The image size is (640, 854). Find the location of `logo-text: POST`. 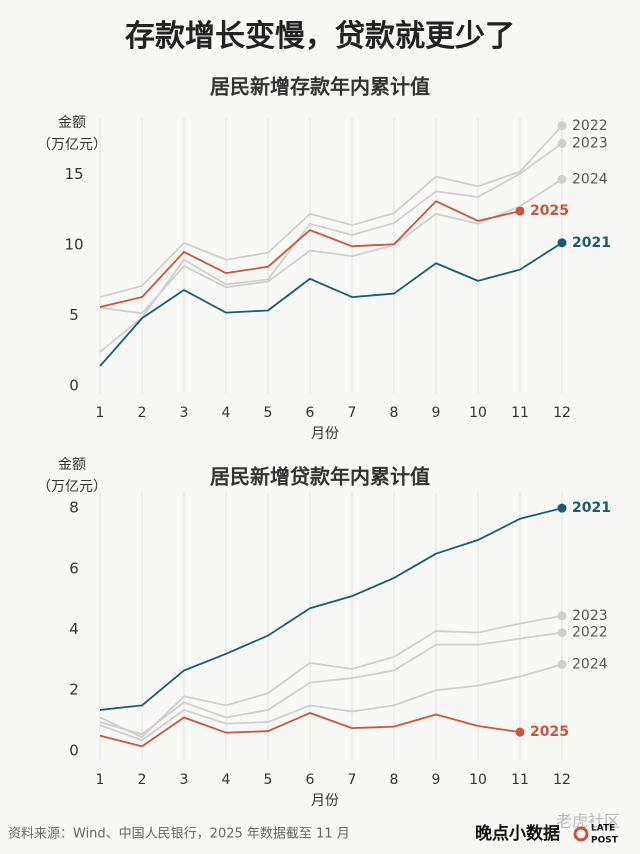

logo-text: POST is located at coordinates (605, 841).